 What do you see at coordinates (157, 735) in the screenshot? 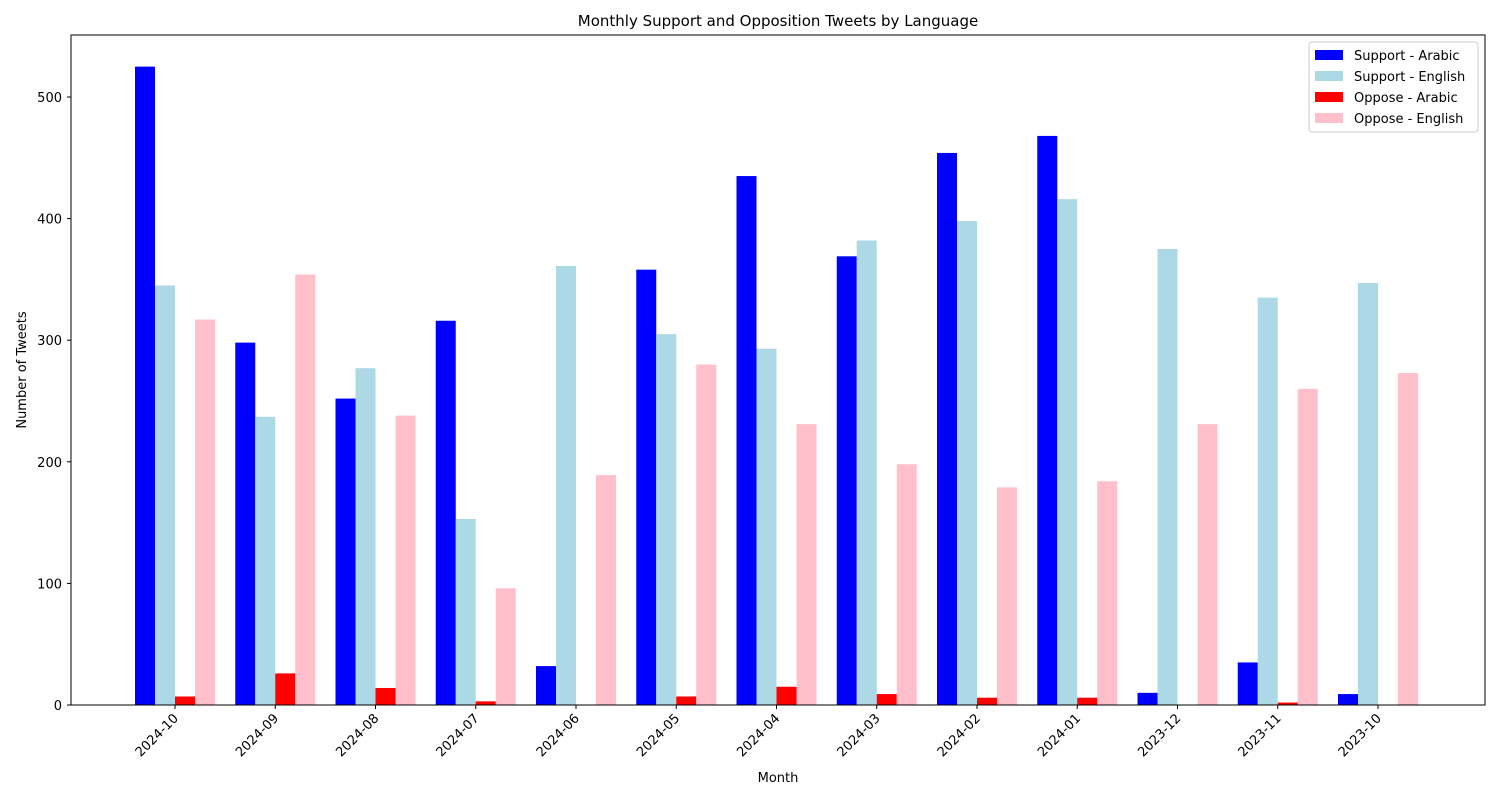
I see `x-tick-label: 2024-10` at bounding box center [157, 735].